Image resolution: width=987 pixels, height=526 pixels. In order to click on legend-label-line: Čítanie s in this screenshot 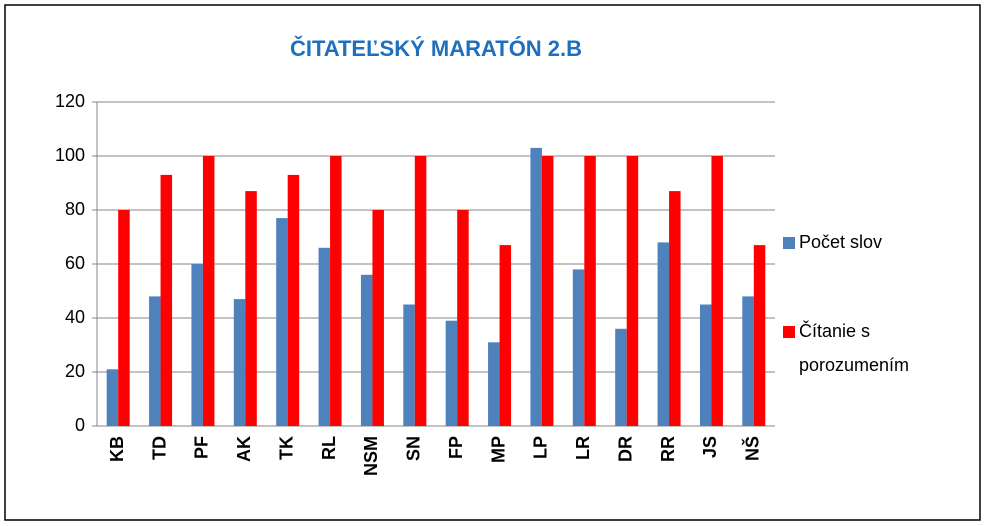, I will do `click(834, 330)`.